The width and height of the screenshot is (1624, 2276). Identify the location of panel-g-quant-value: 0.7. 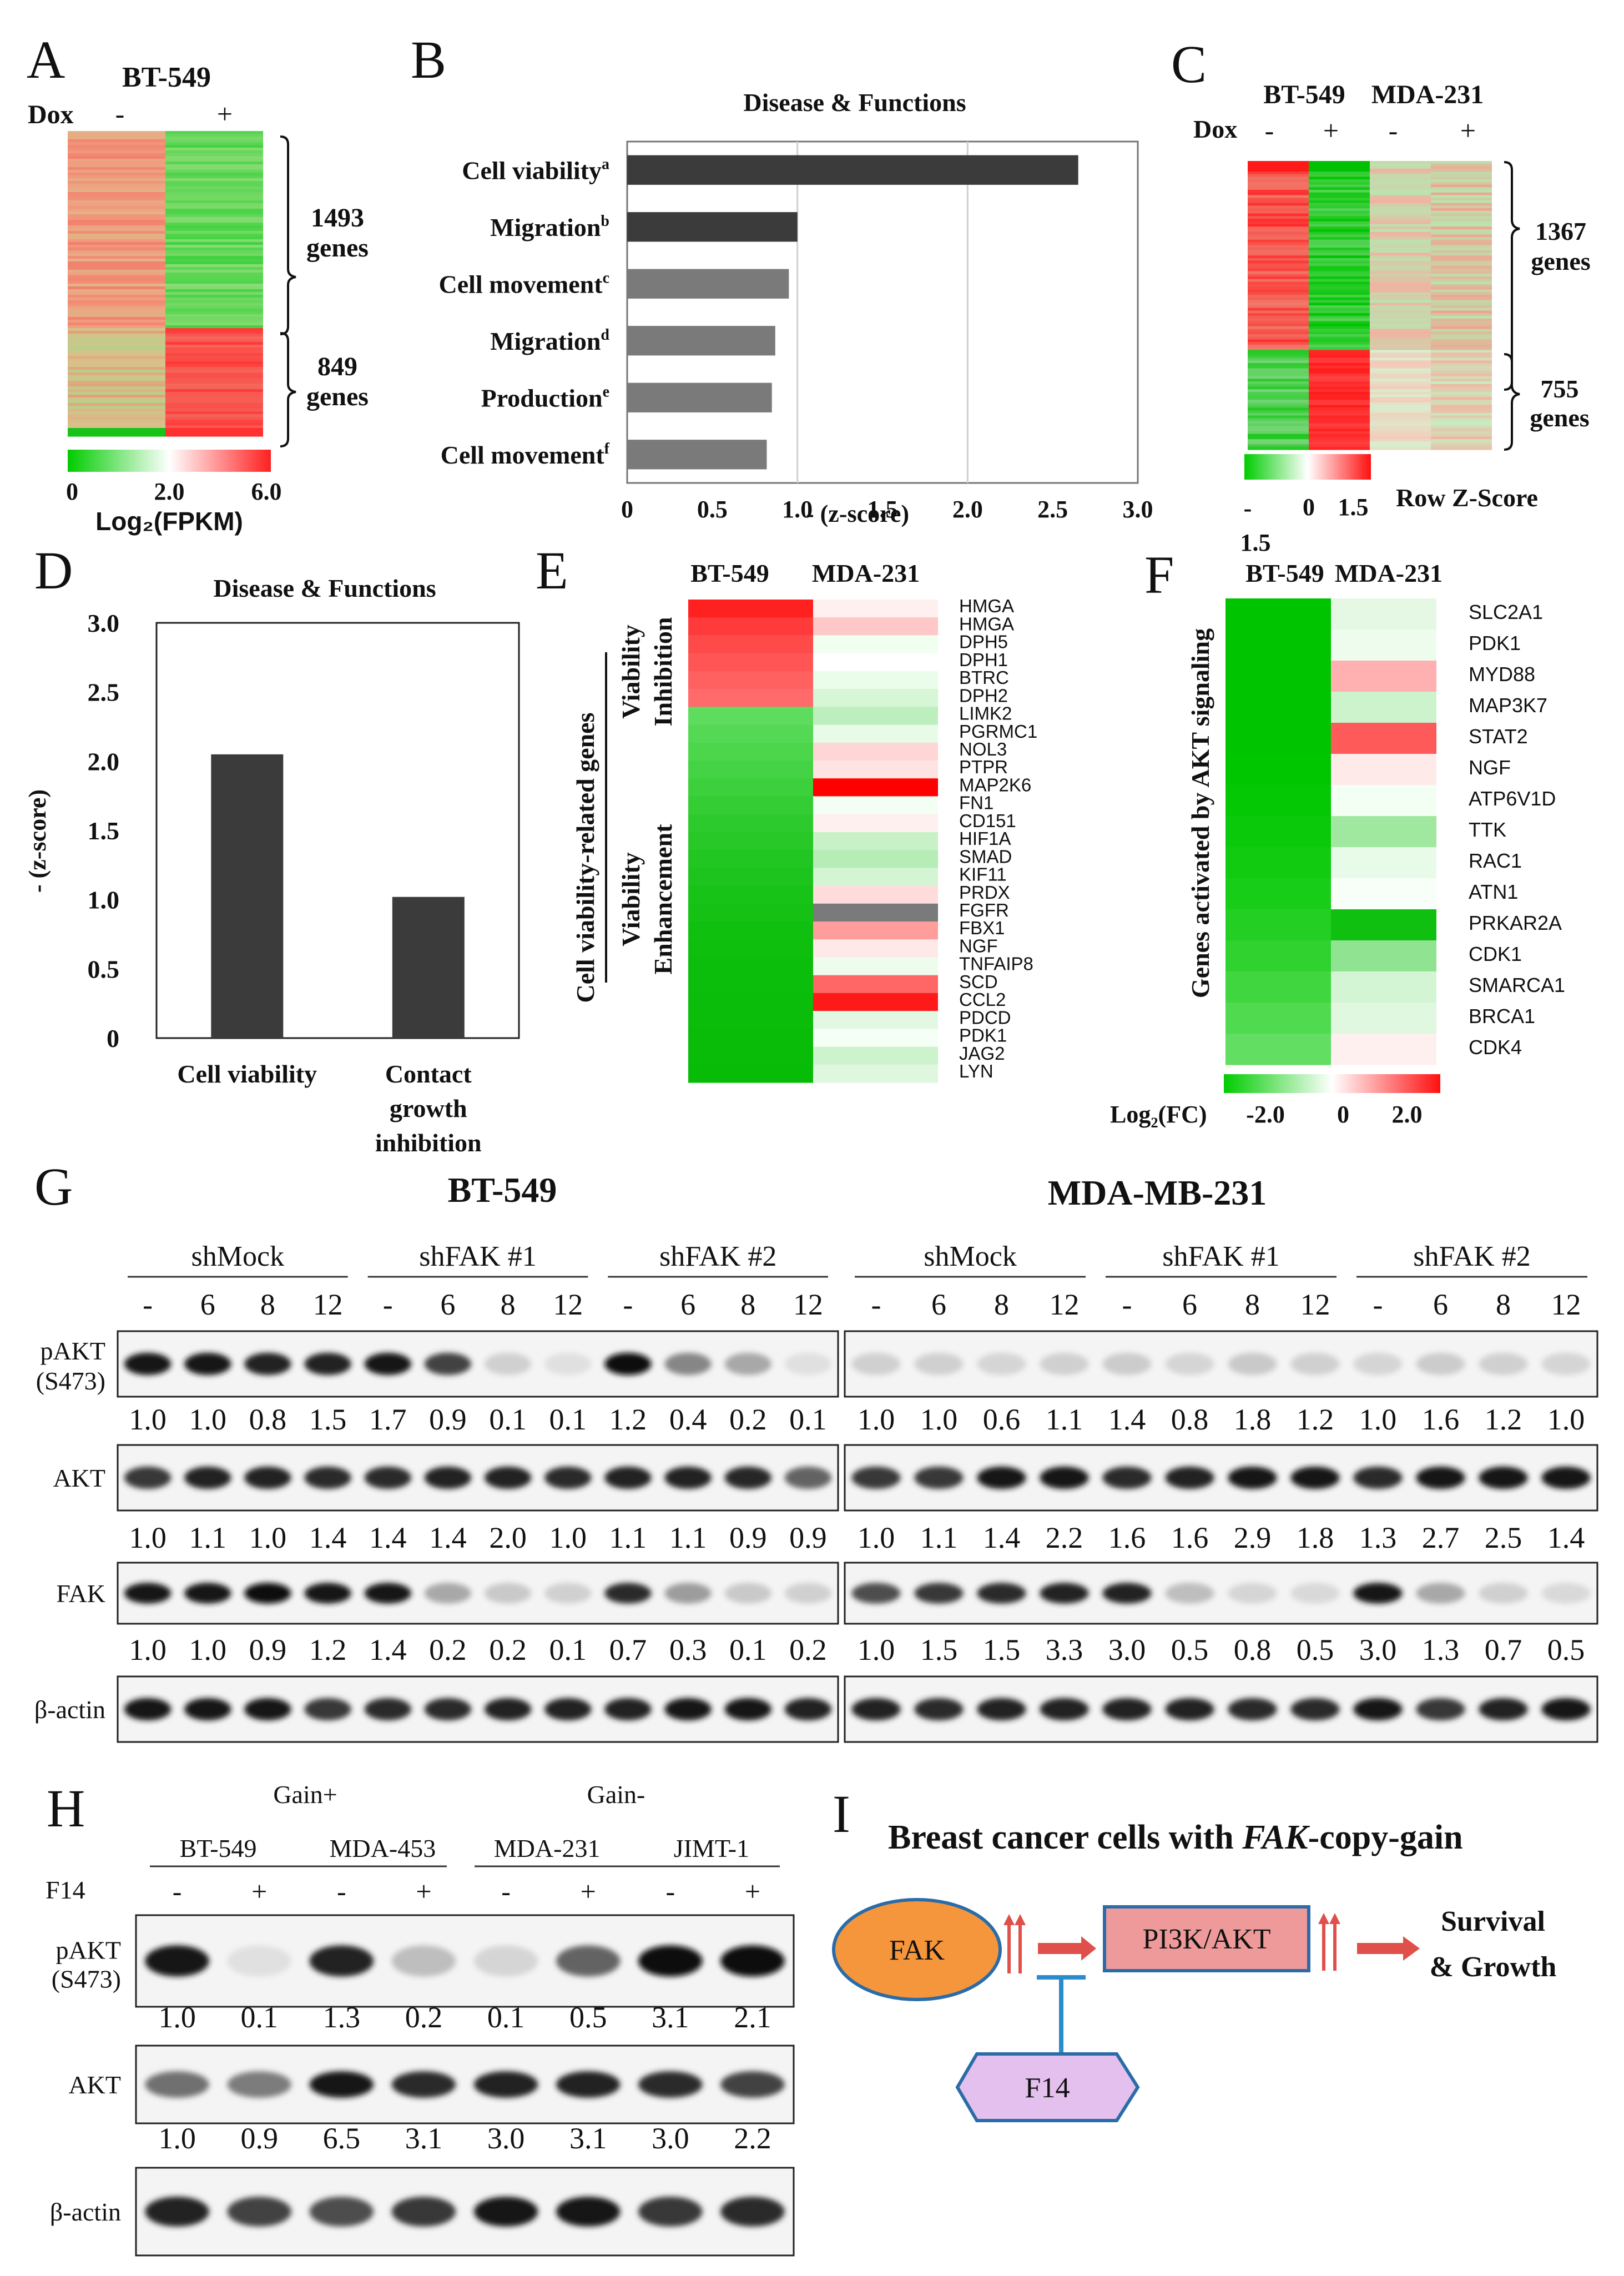
(628, 1650).